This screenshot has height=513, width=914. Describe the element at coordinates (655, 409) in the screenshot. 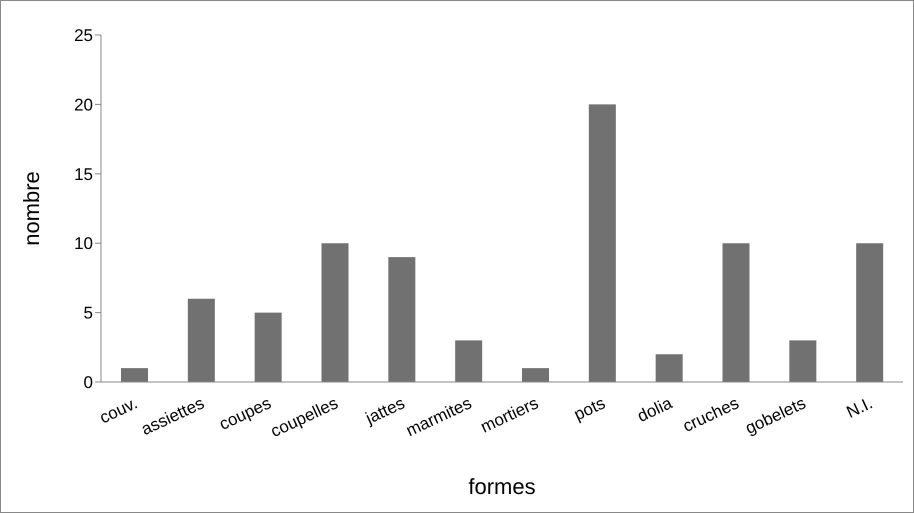

I see `x-tick-label: dolia` at that location.